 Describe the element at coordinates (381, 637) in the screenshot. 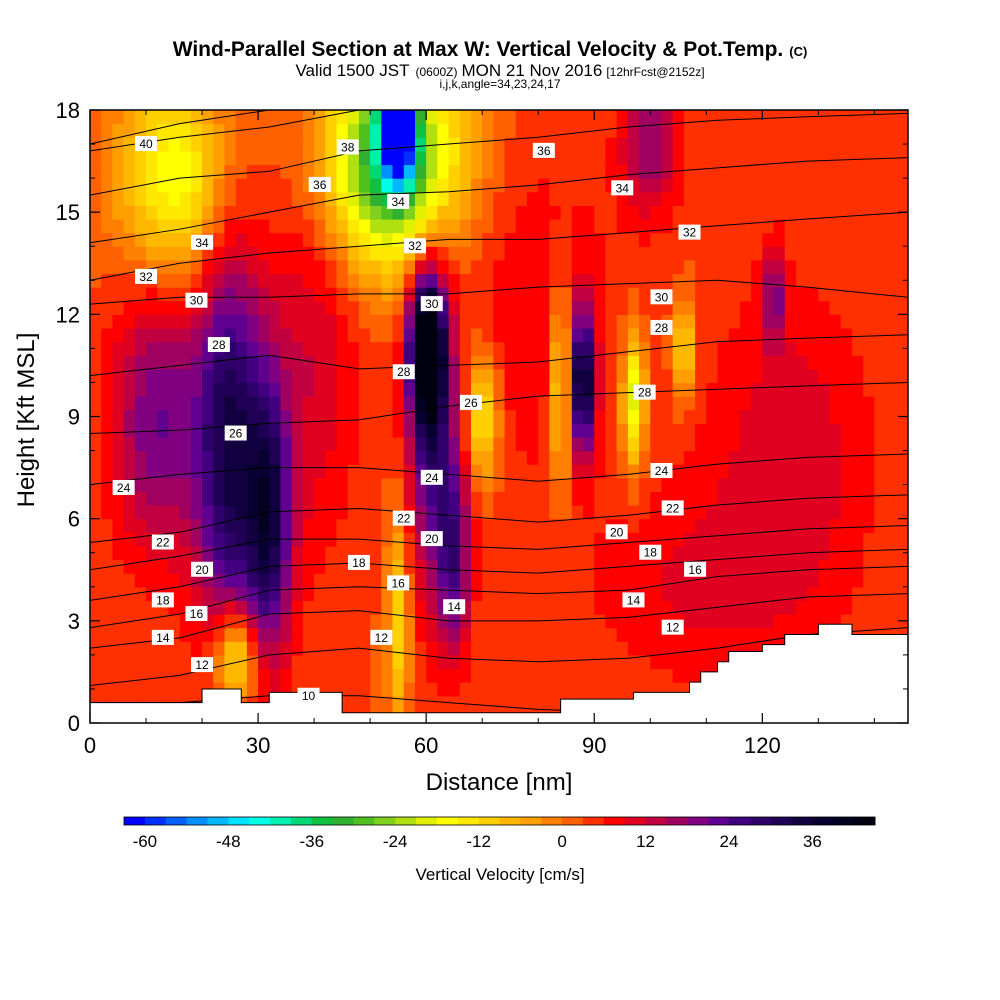

I see `contour-label: 12` at that location.